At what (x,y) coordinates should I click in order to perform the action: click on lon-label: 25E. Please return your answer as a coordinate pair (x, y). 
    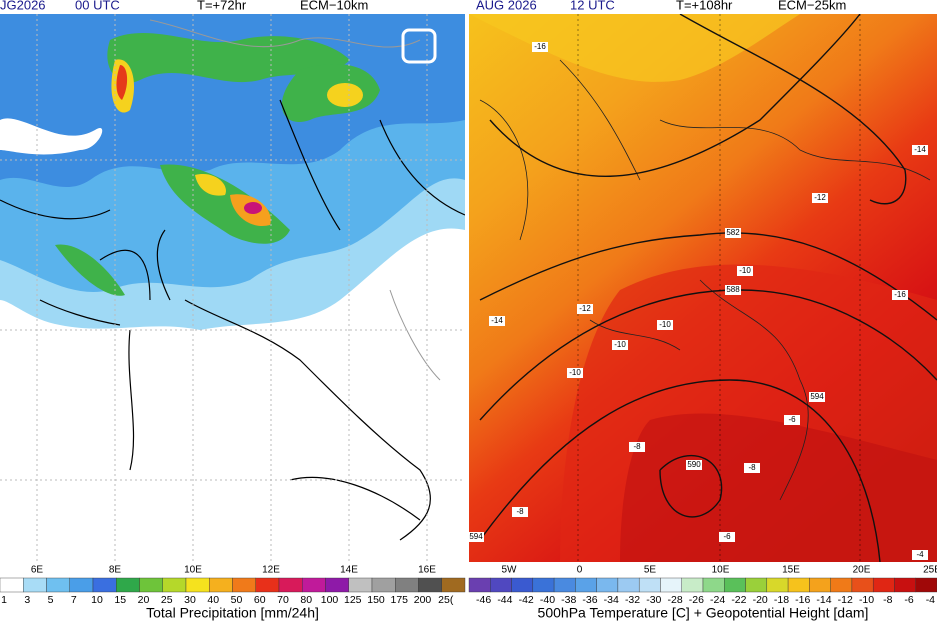
    Looking at the image, I should click on (930, 570).